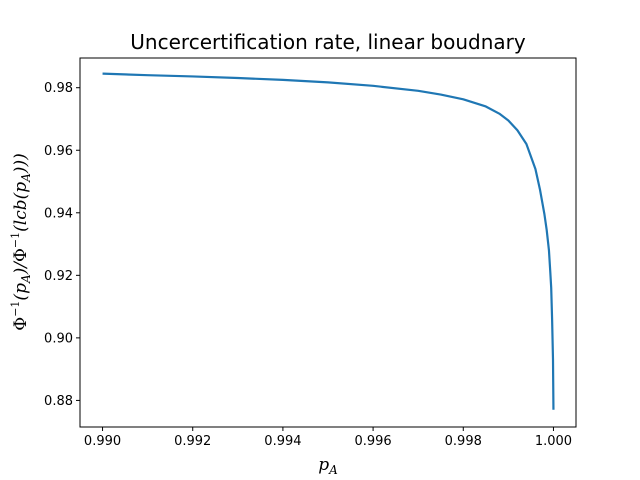  I want to click on x-tick-label: 0.994, so click(282, 441).